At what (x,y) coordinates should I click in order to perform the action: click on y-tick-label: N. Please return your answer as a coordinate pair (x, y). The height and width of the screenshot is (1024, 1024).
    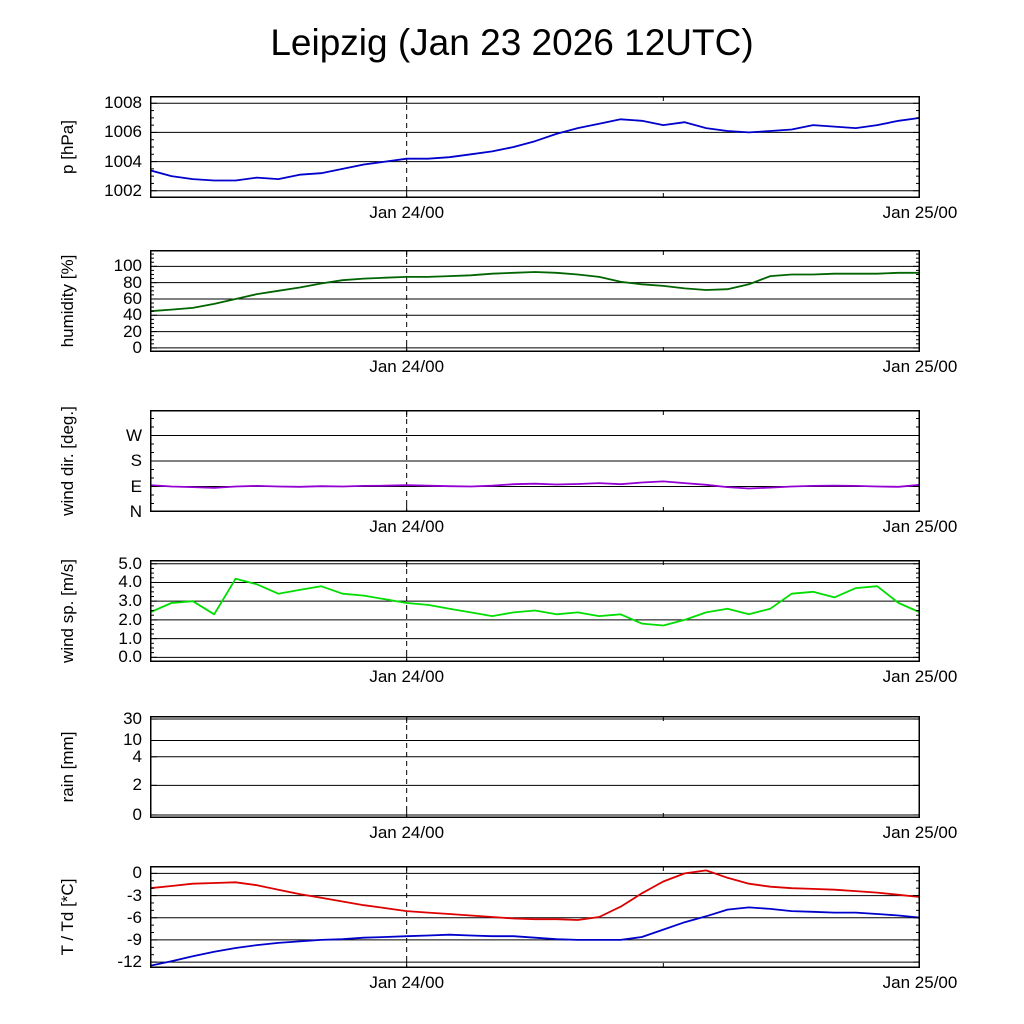
    Looking at the image, I should click on (135, 511).